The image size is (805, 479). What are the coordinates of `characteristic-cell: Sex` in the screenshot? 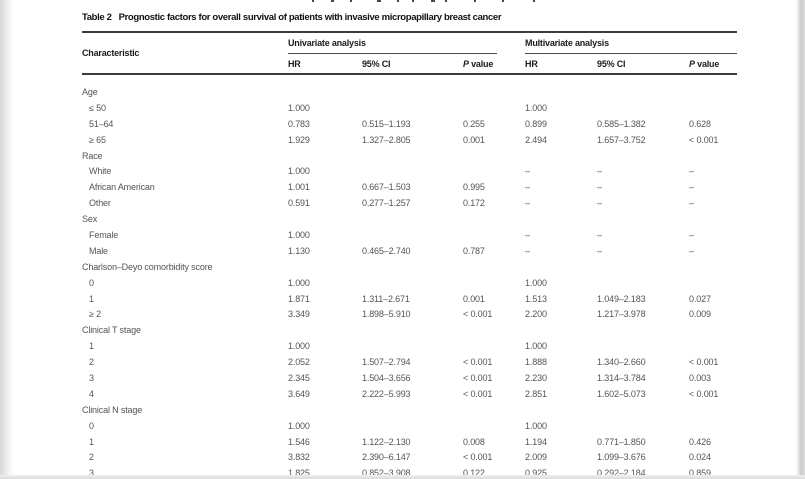 It's located at (90, 219).